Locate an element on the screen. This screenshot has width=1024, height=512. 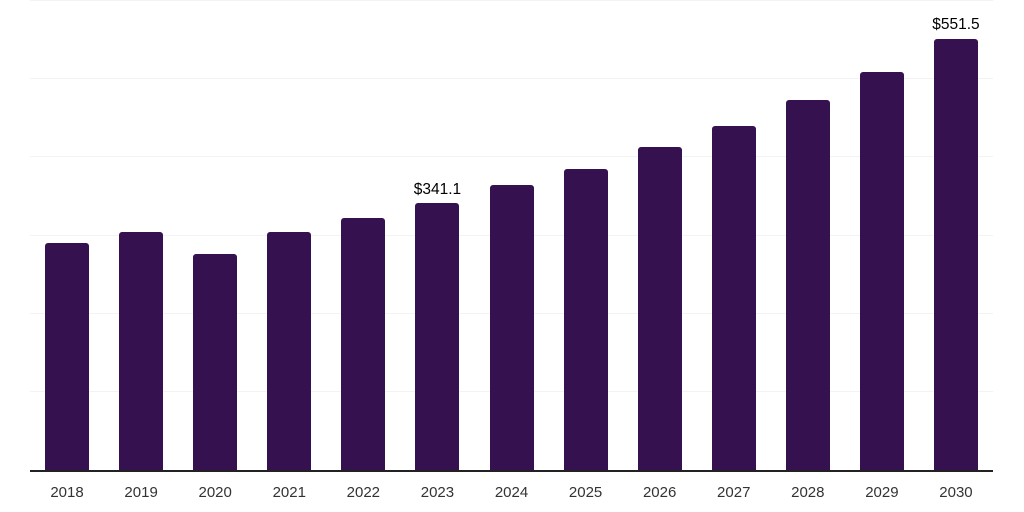
bar-2027 is located at coordinates (733, 298).